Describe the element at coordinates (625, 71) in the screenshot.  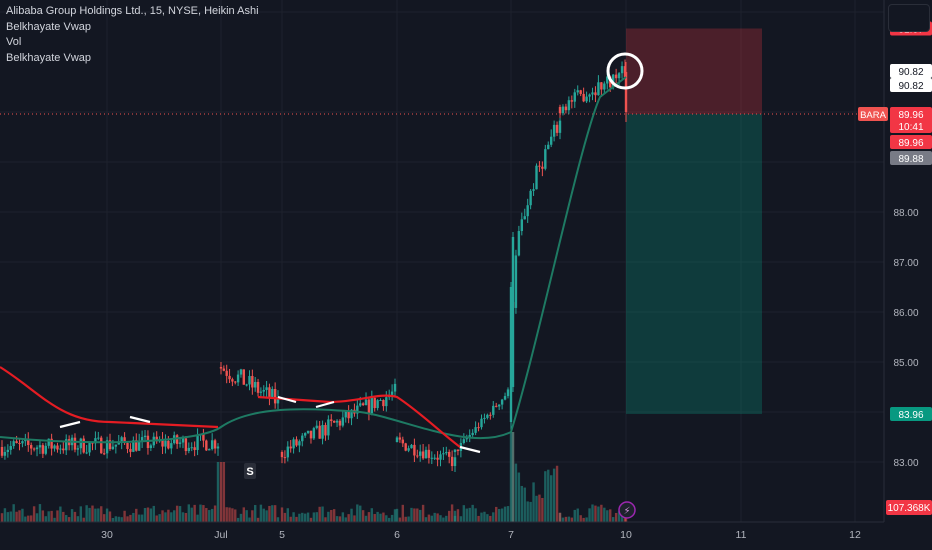
I see `entry-highlight-circle` at that location.